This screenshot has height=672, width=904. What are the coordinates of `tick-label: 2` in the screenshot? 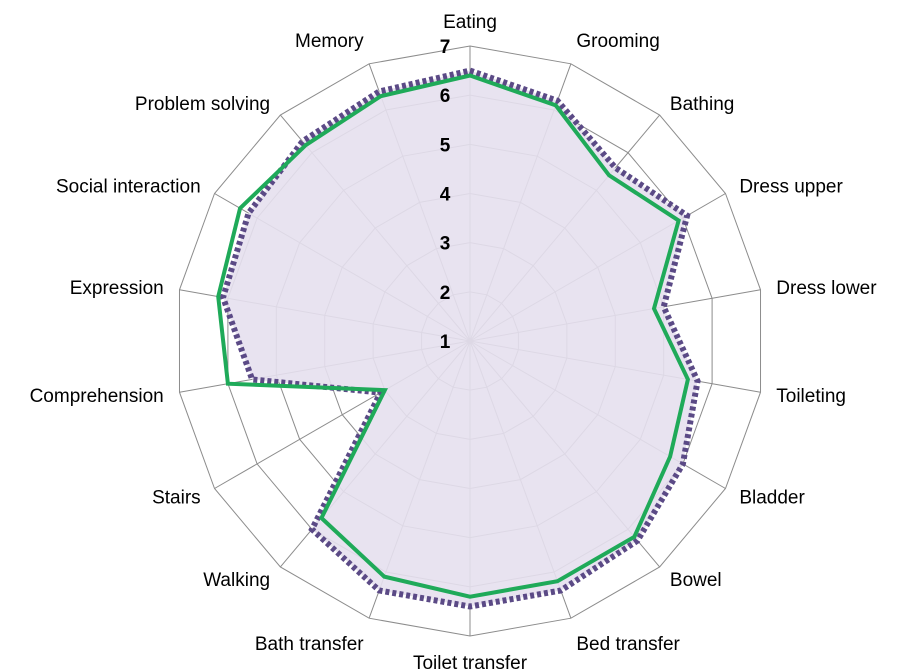 It's located at (445, 293).